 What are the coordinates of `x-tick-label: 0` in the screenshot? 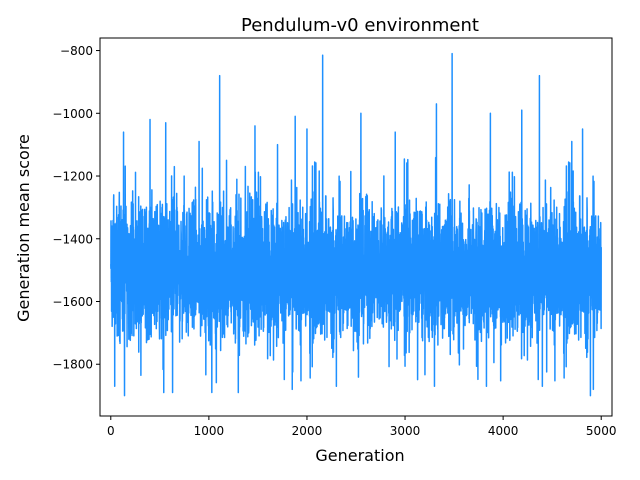 It's located at (111, 431).